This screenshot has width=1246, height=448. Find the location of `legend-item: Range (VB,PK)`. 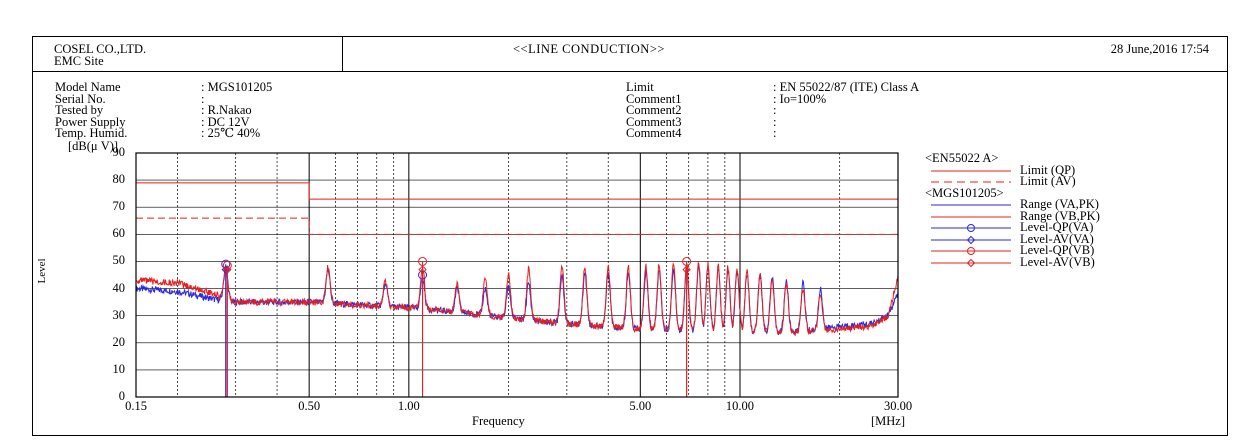

legend-item: Range (VB,PK) is located at coordinates (1012, 216).